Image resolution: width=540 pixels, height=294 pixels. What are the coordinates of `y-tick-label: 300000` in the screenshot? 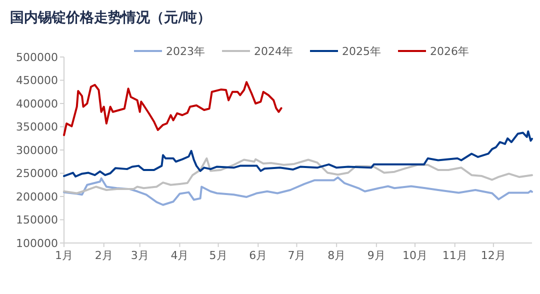 It's located at (37, 150).